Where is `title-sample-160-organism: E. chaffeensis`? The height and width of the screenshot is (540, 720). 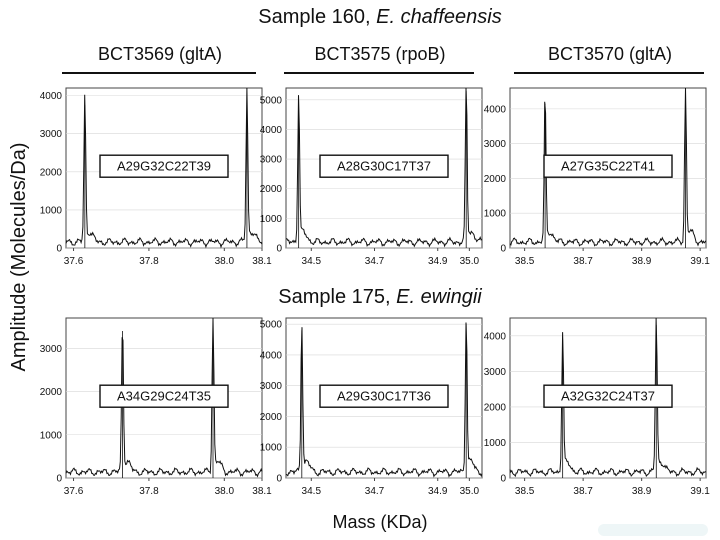 title-sample-160-organism: E. chaffeensis is located at coordinates (439, 17).